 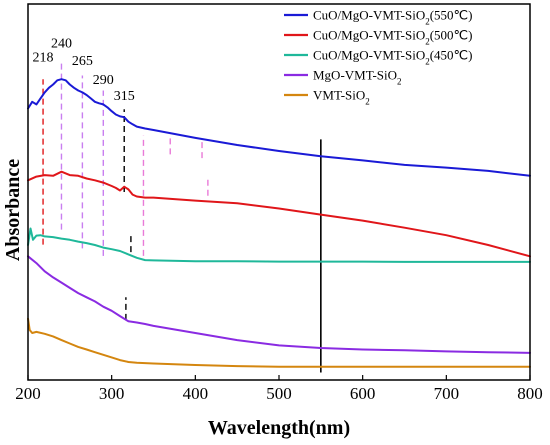 What do you see at coordinates (279, 393) in the screenshot?
I see `x-tick-label: 500` at bounding box center [279, 393].